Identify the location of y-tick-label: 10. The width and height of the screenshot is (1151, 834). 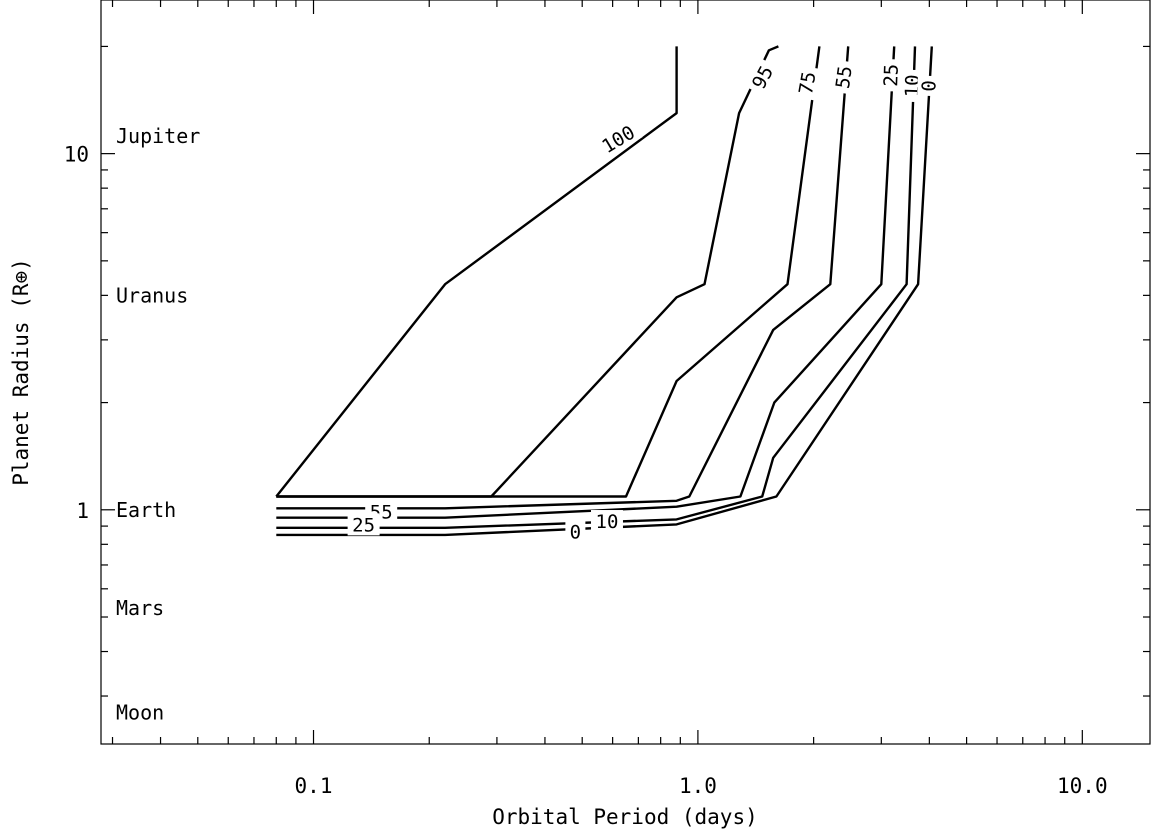
(76, 155).